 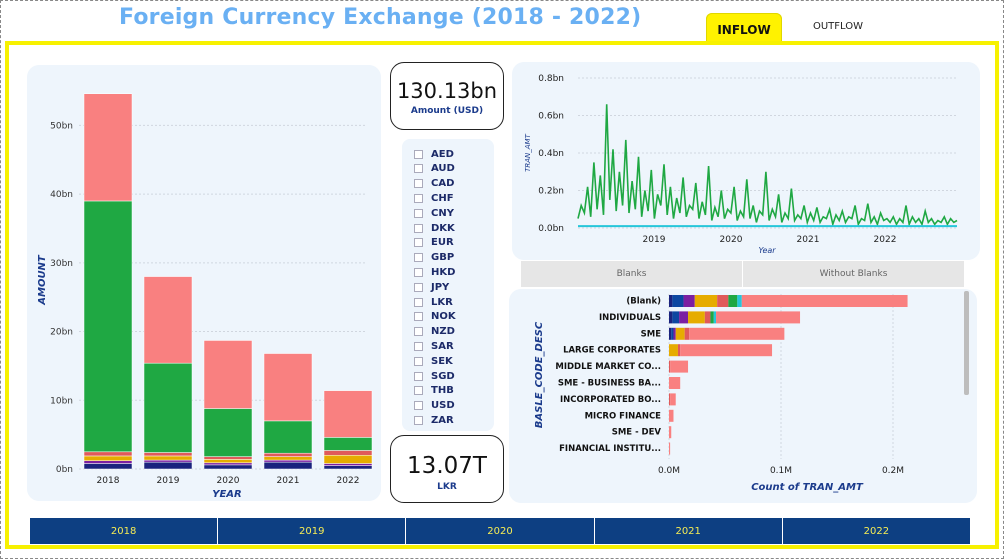 I want to click on currency-option-chf: CHF, so click(x=434, y=198).